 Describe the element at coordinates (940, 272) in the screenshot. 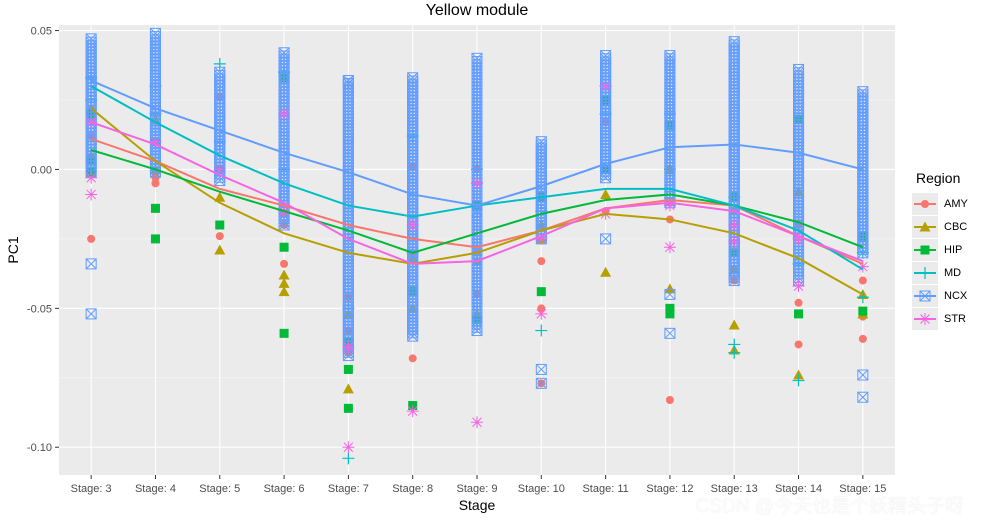

I see `legend-item-md: MD` at that location.